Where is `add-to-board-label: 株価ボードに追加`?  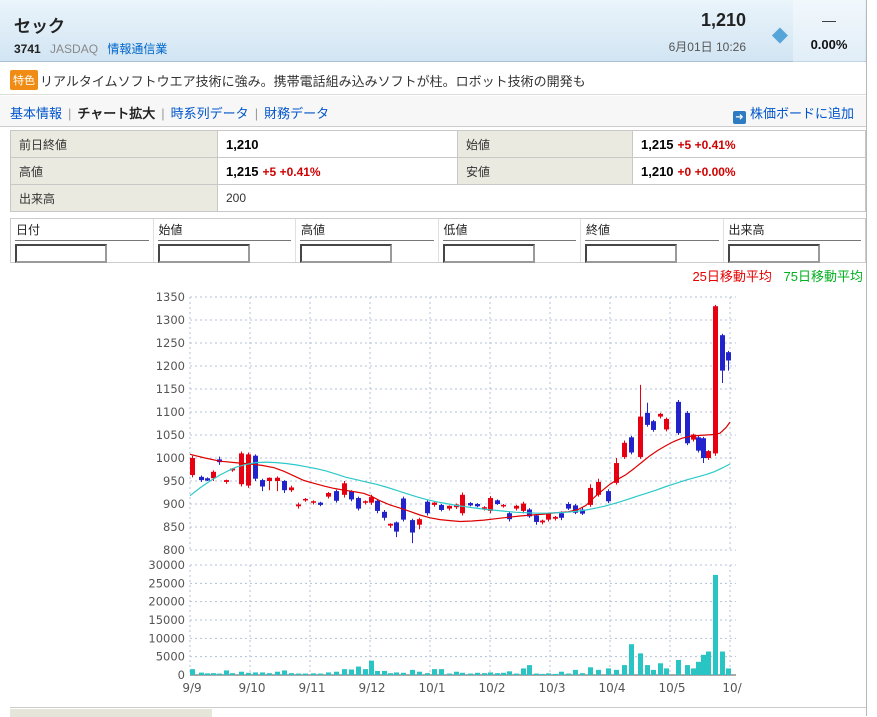
add-to-board-label: 株価ボードに追加 is located at coordinates (801, 113).